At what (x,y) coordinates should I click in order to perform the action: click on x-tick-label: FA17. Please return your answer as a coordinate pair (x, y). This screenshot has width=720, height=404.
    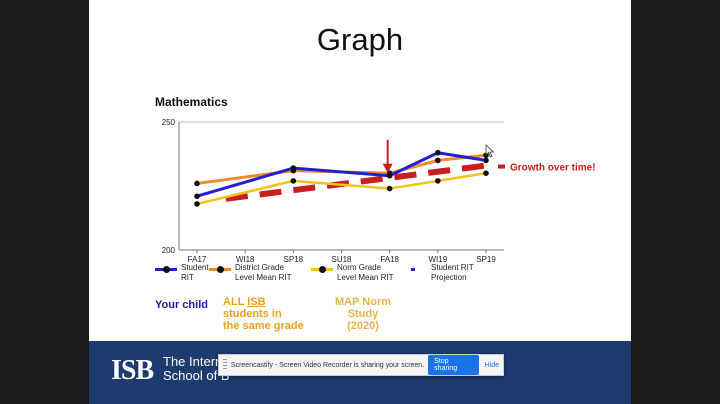
    Looking at the image, I should click on (197, 259).